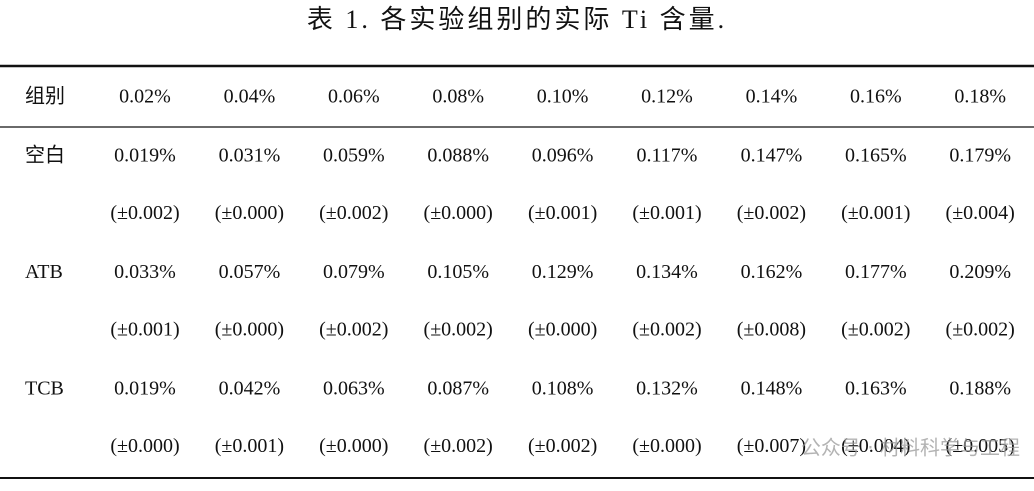  What do you see at coordinates (458, 97) in the screenshot?
I see `header-cell: 0.08%` at bounding box center [458, 97].